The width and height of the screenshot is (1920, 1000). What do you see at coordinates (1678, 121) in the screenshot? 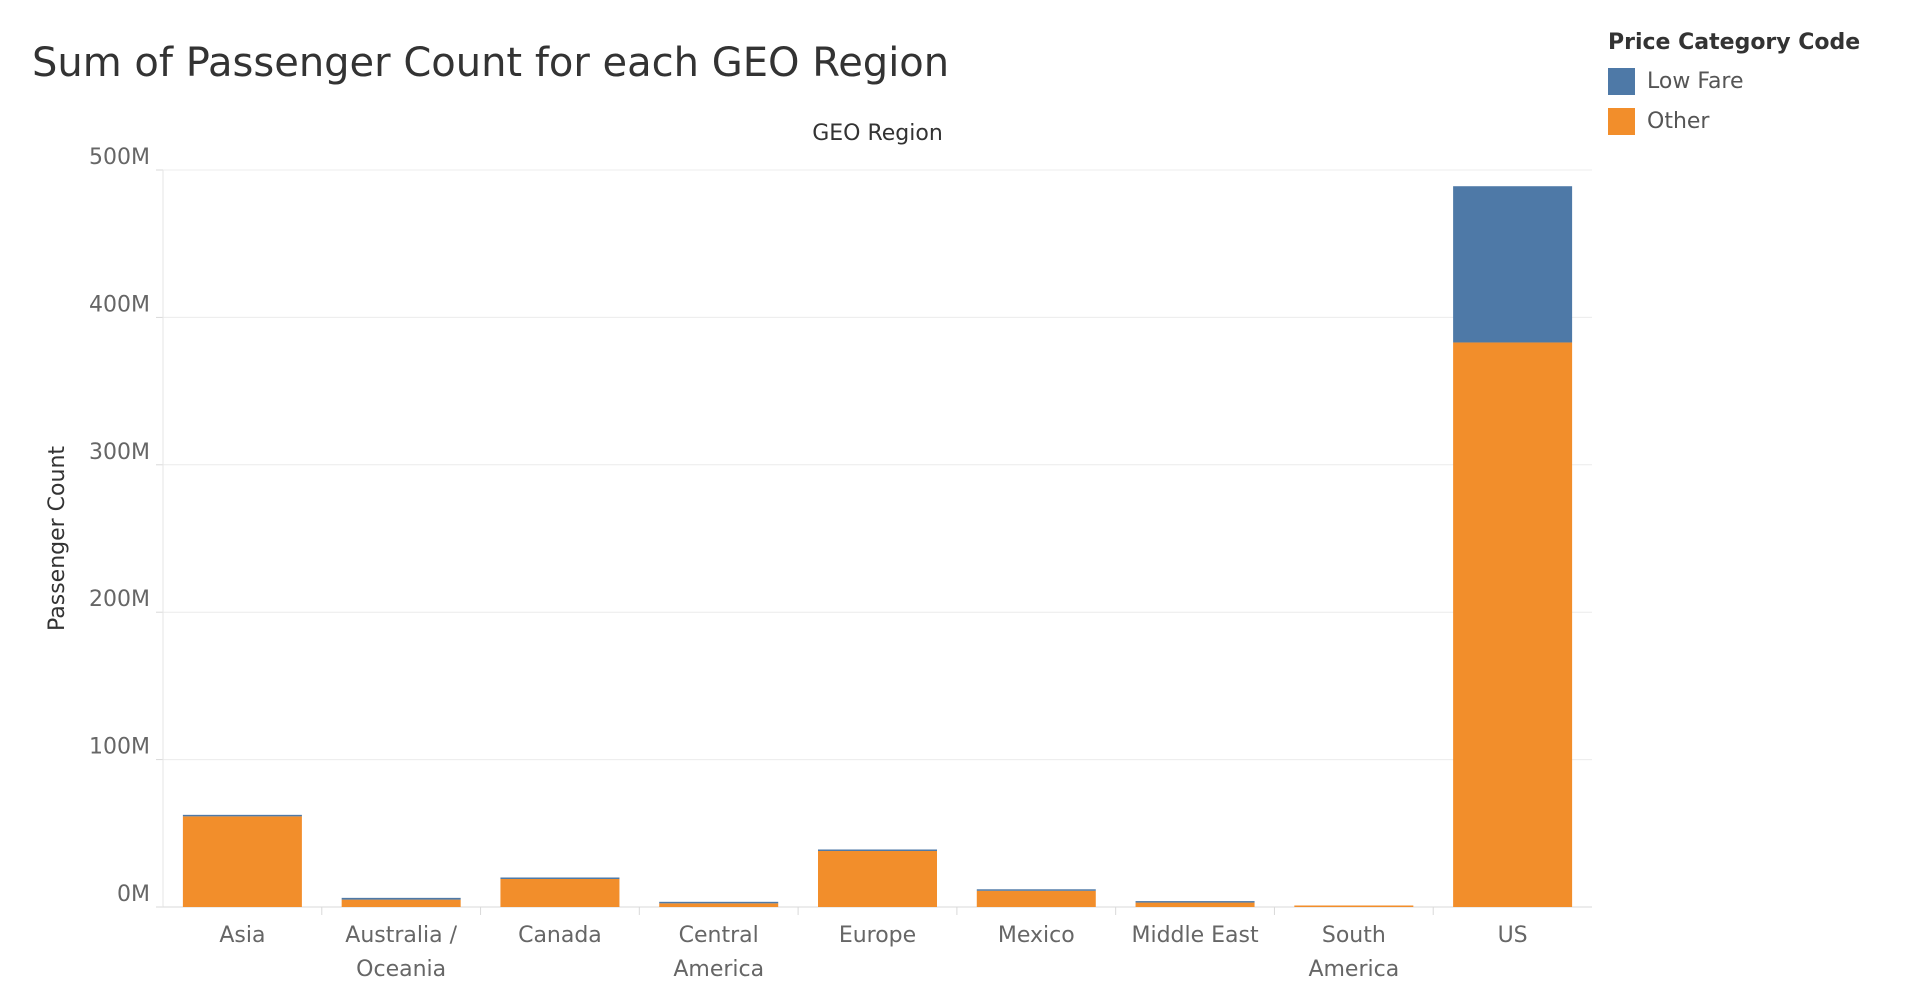
I see `legend-label-other: Other` at bounding box center [1678, 121].